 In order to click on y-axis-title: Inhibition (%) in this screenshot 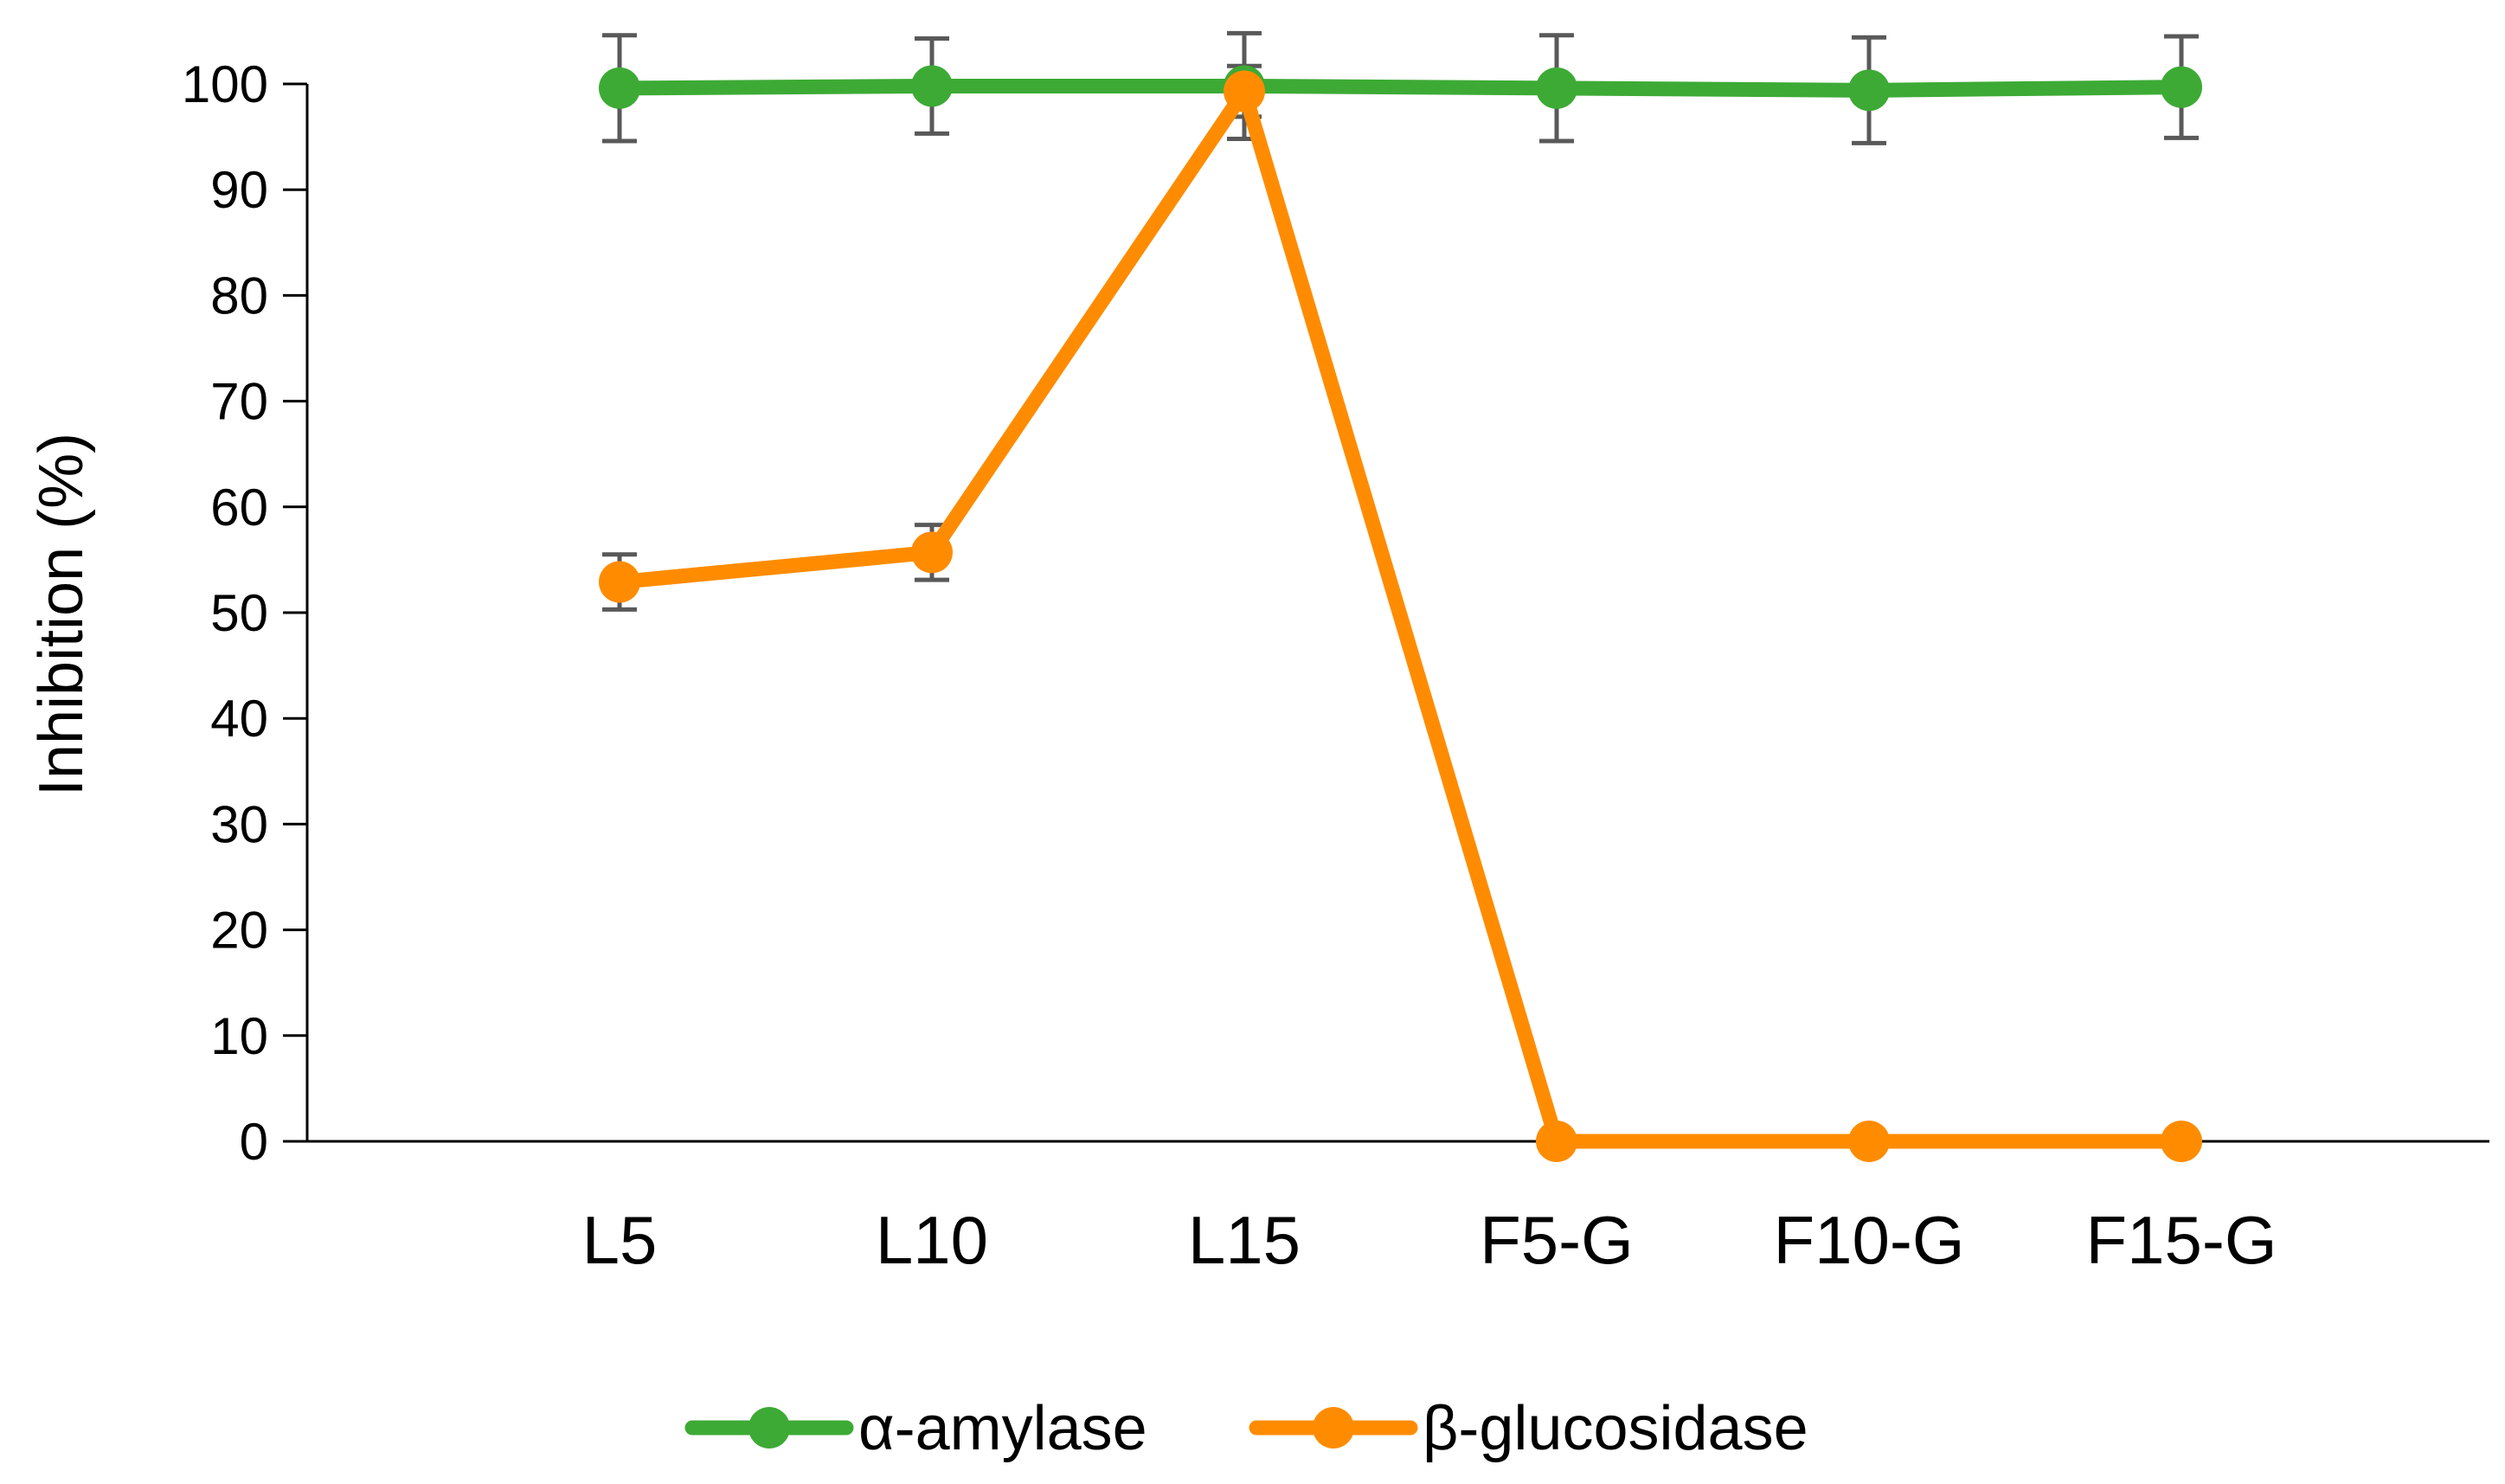, I will do `click(61, 615)`.